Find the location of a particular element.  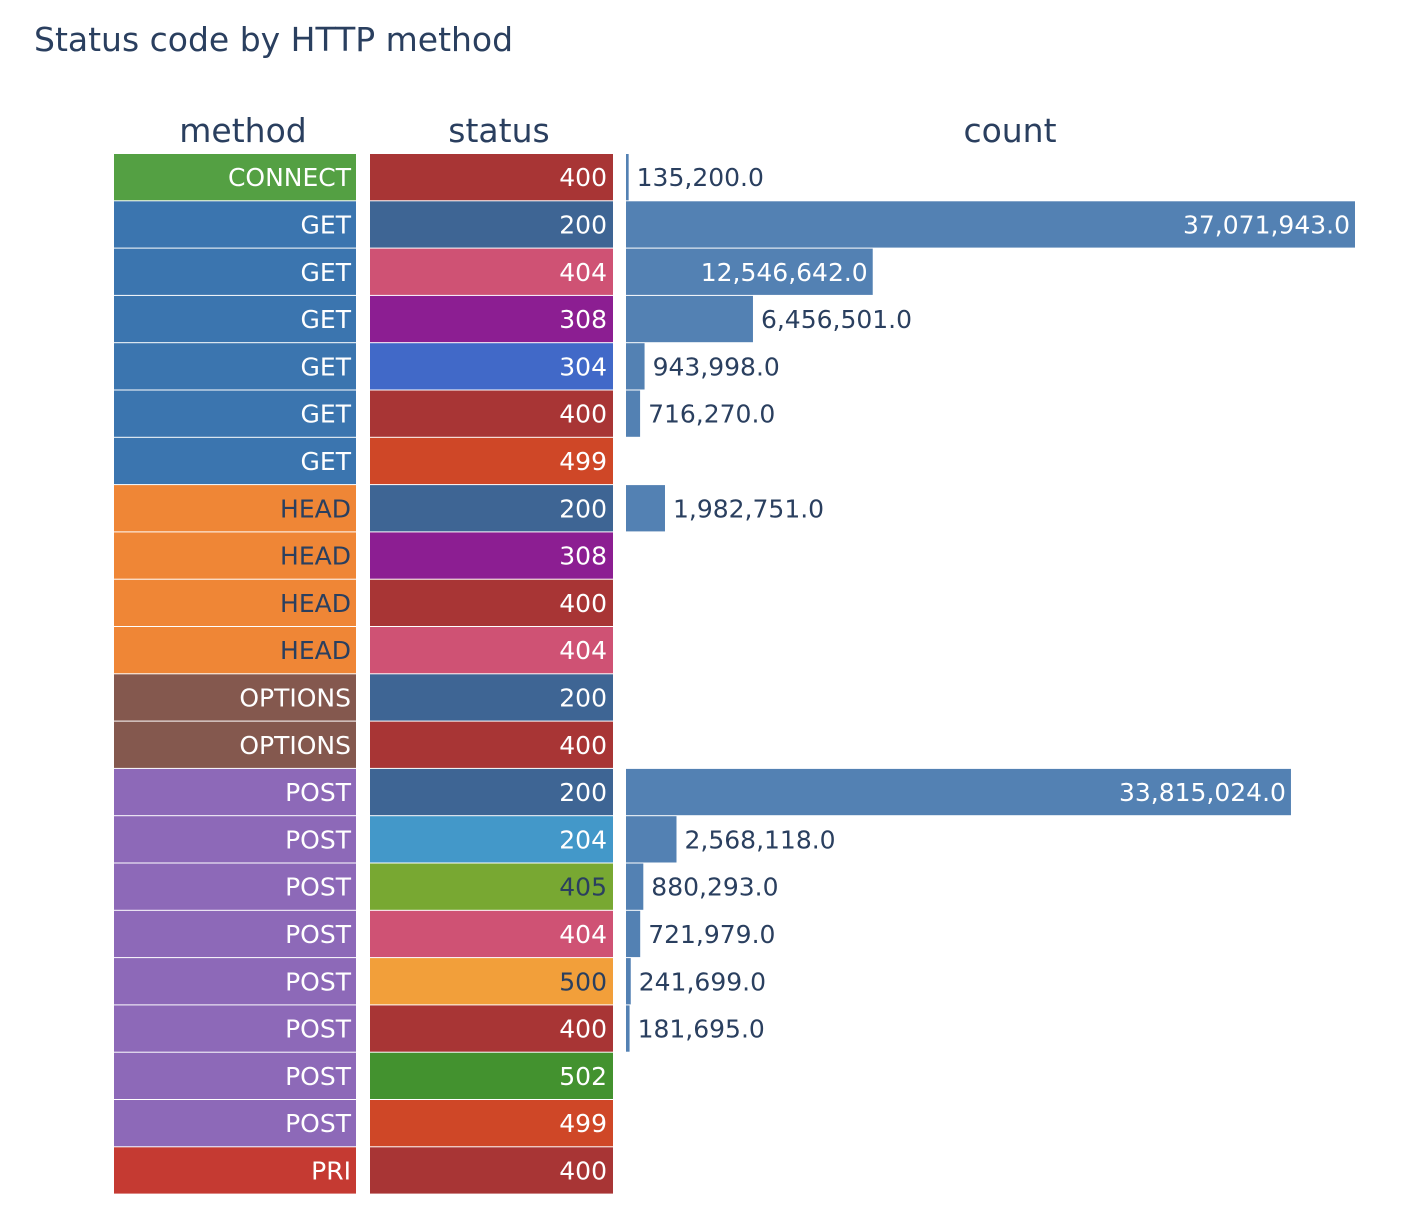

table-row: HEAD 200 1,982,751.0 is located at coordinates (469, 508).